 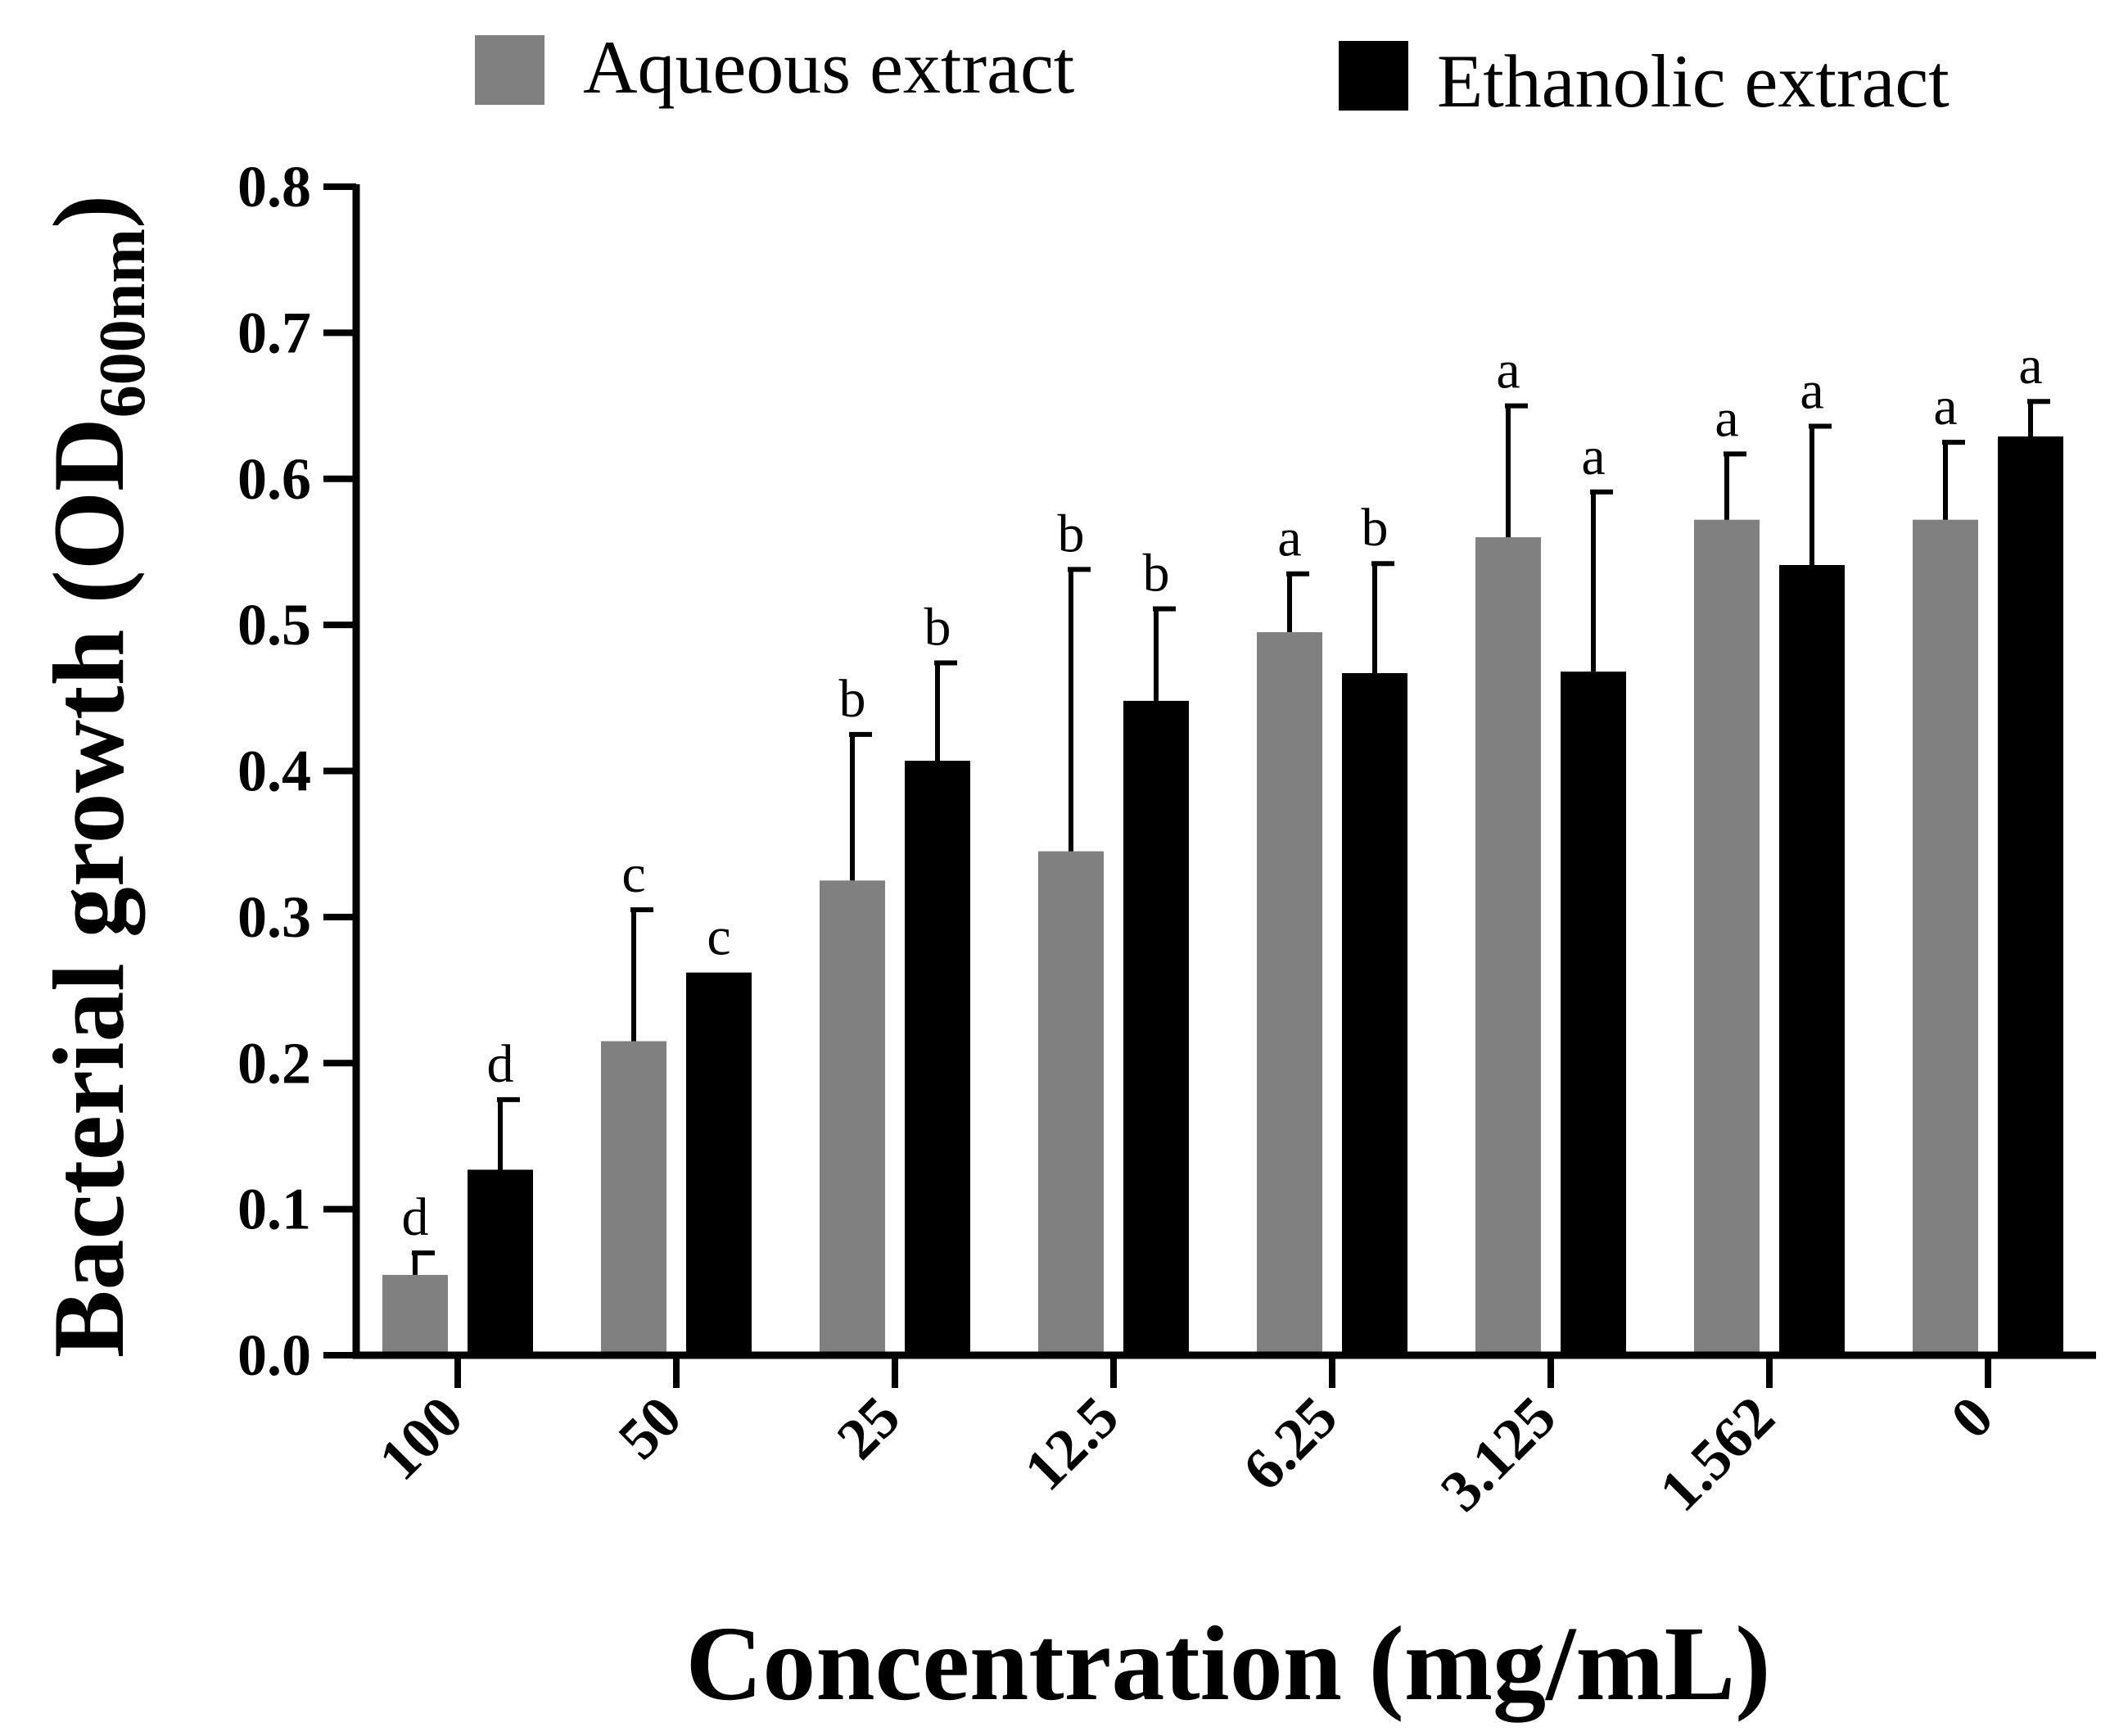 I want to click on significance-letter-aqueous-4: a, so click(x=1289, y=538).